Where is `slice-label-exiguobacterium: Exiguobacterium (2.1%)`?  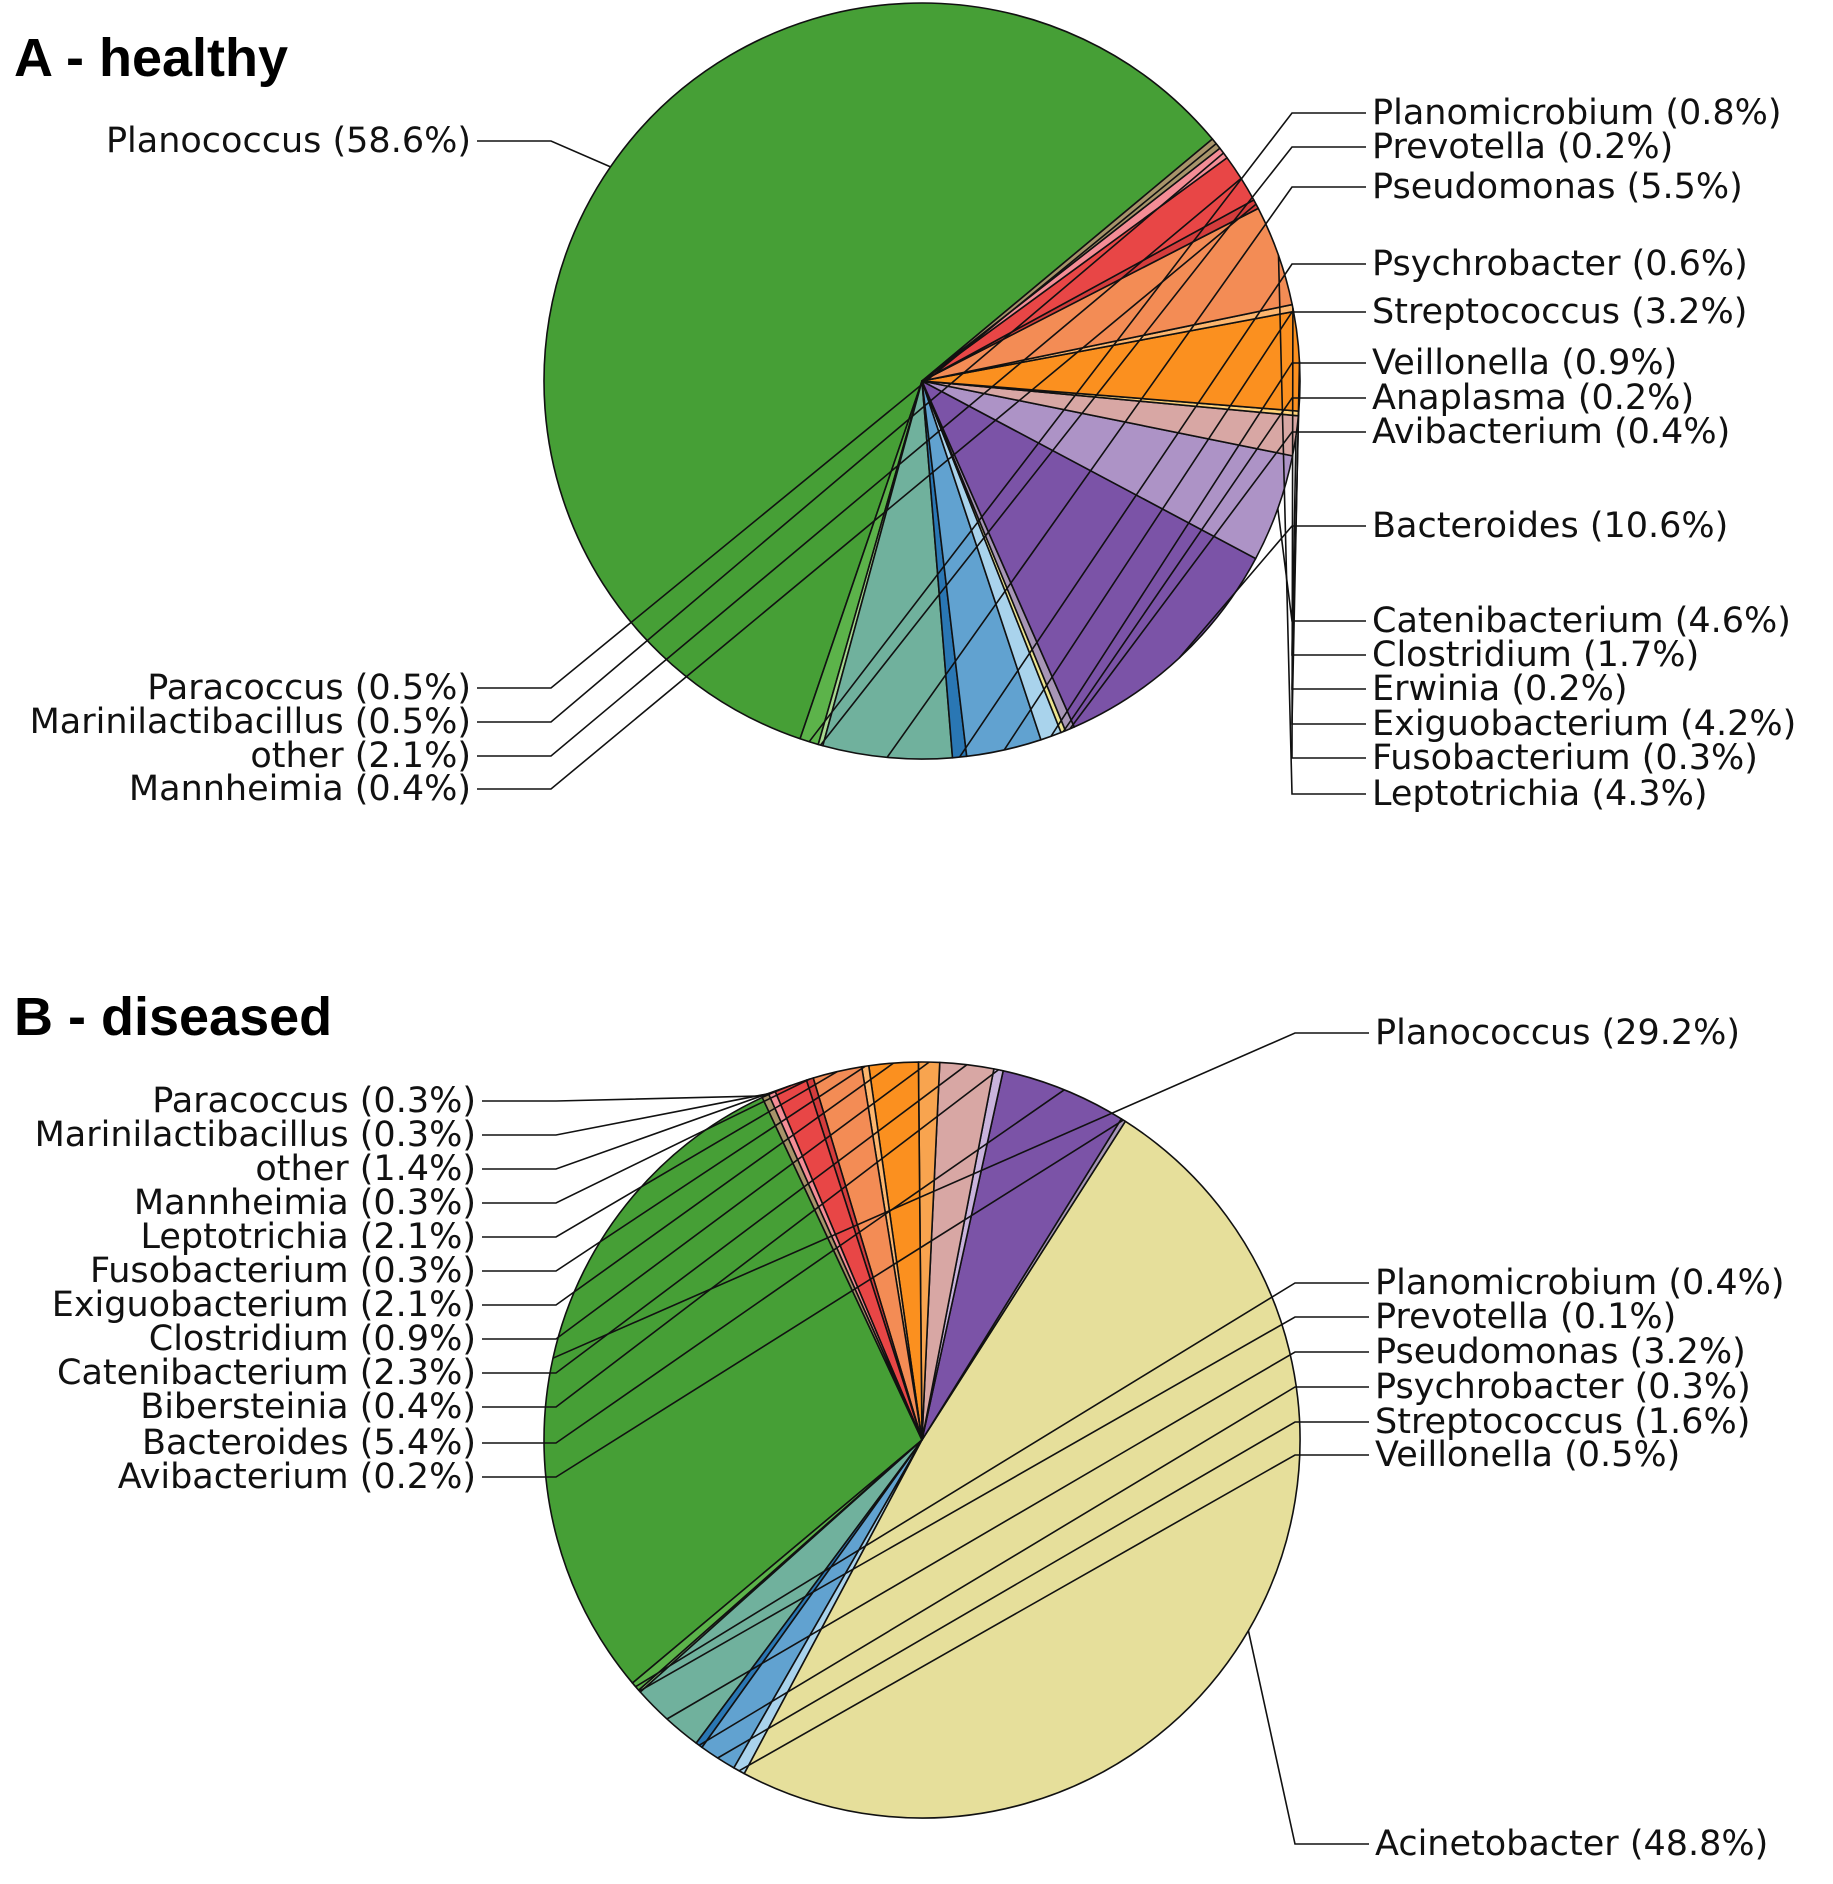 slice-label-exiguobacterium: Exiguobacterium (2.1%) is located at coordinates (264, 1305).